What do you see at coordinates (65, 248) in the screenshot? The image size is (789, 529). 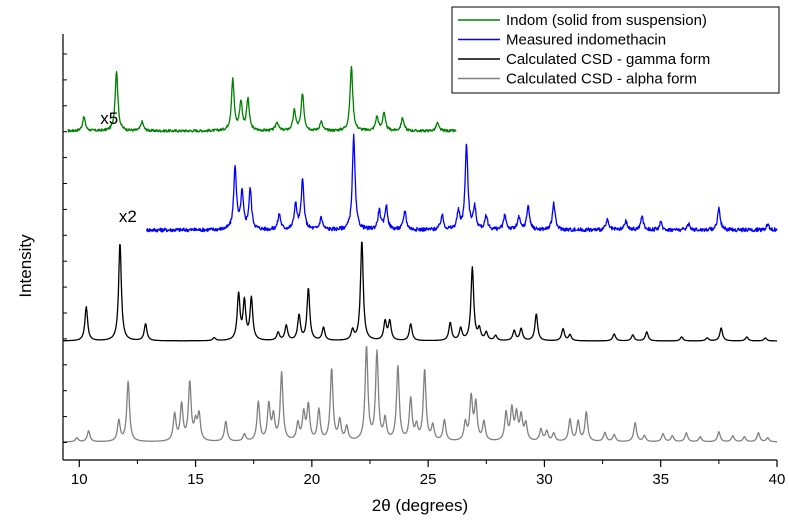 I see `y-axis-minor-ticks` at bounding box center [65, 248].